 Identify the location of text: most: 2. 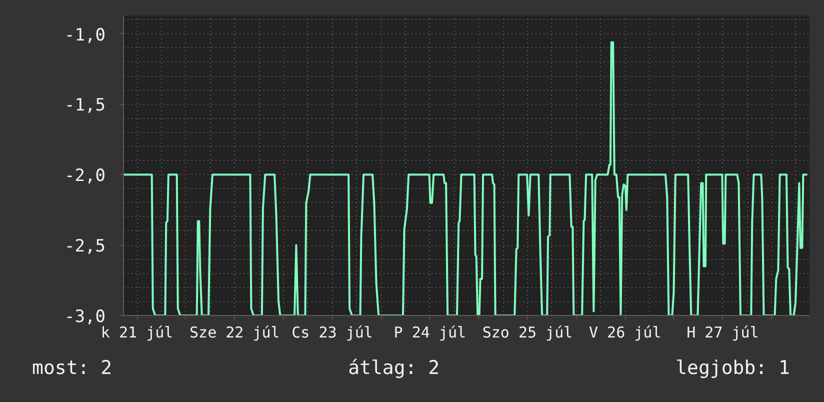
(72, 368).